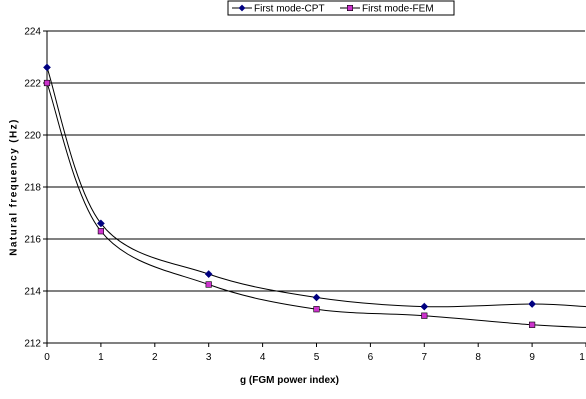  What do you see at coordinates (532, 304) in the screenshot?
I see `point-cpt-x9` at bounding box center [532, 304].